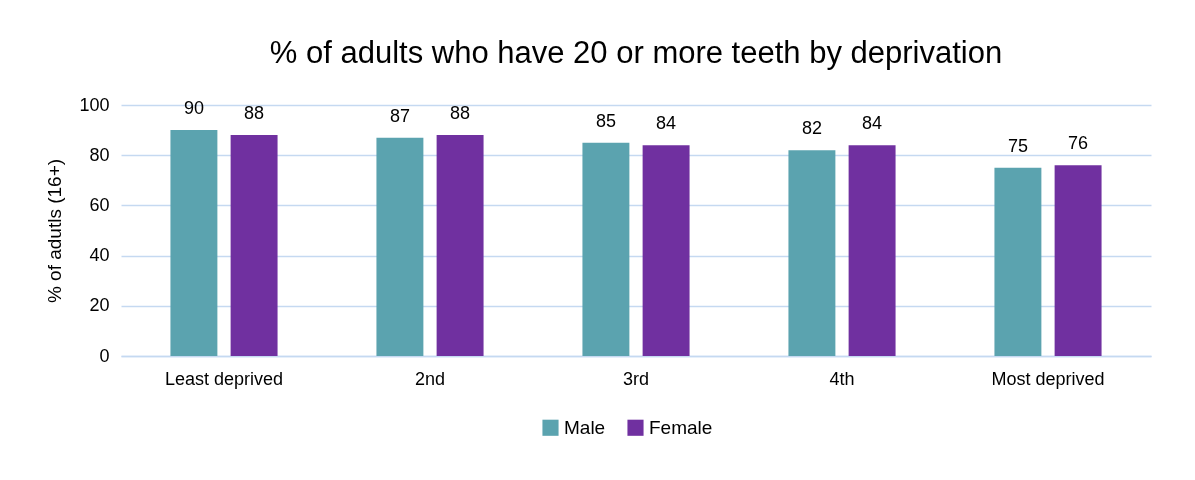 The height and width of the screenshot is (480, 1195). I want to click on y-tick-label: 100, so click(94, 104).